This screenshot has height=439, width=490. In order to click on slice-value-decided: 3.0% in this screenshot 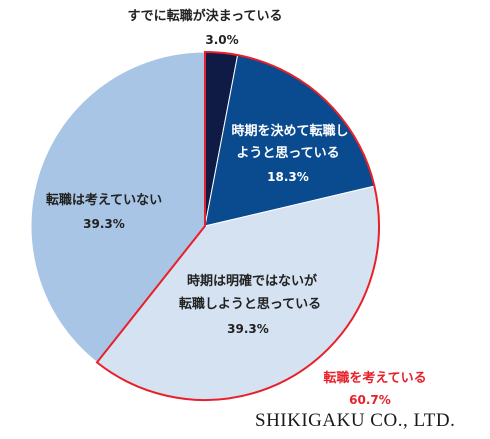, I will do `click(221, 40)`.